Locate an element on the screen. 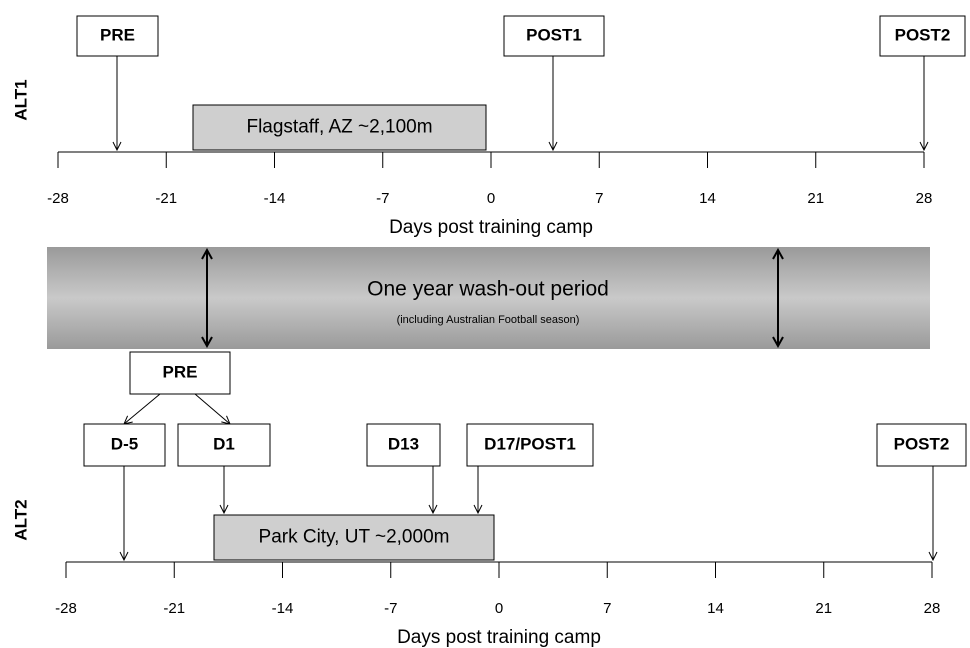 Image resolution: width=970 pixels, height=648 pixels. timeline-label: ALT1 is located at coordinates (20, 99).